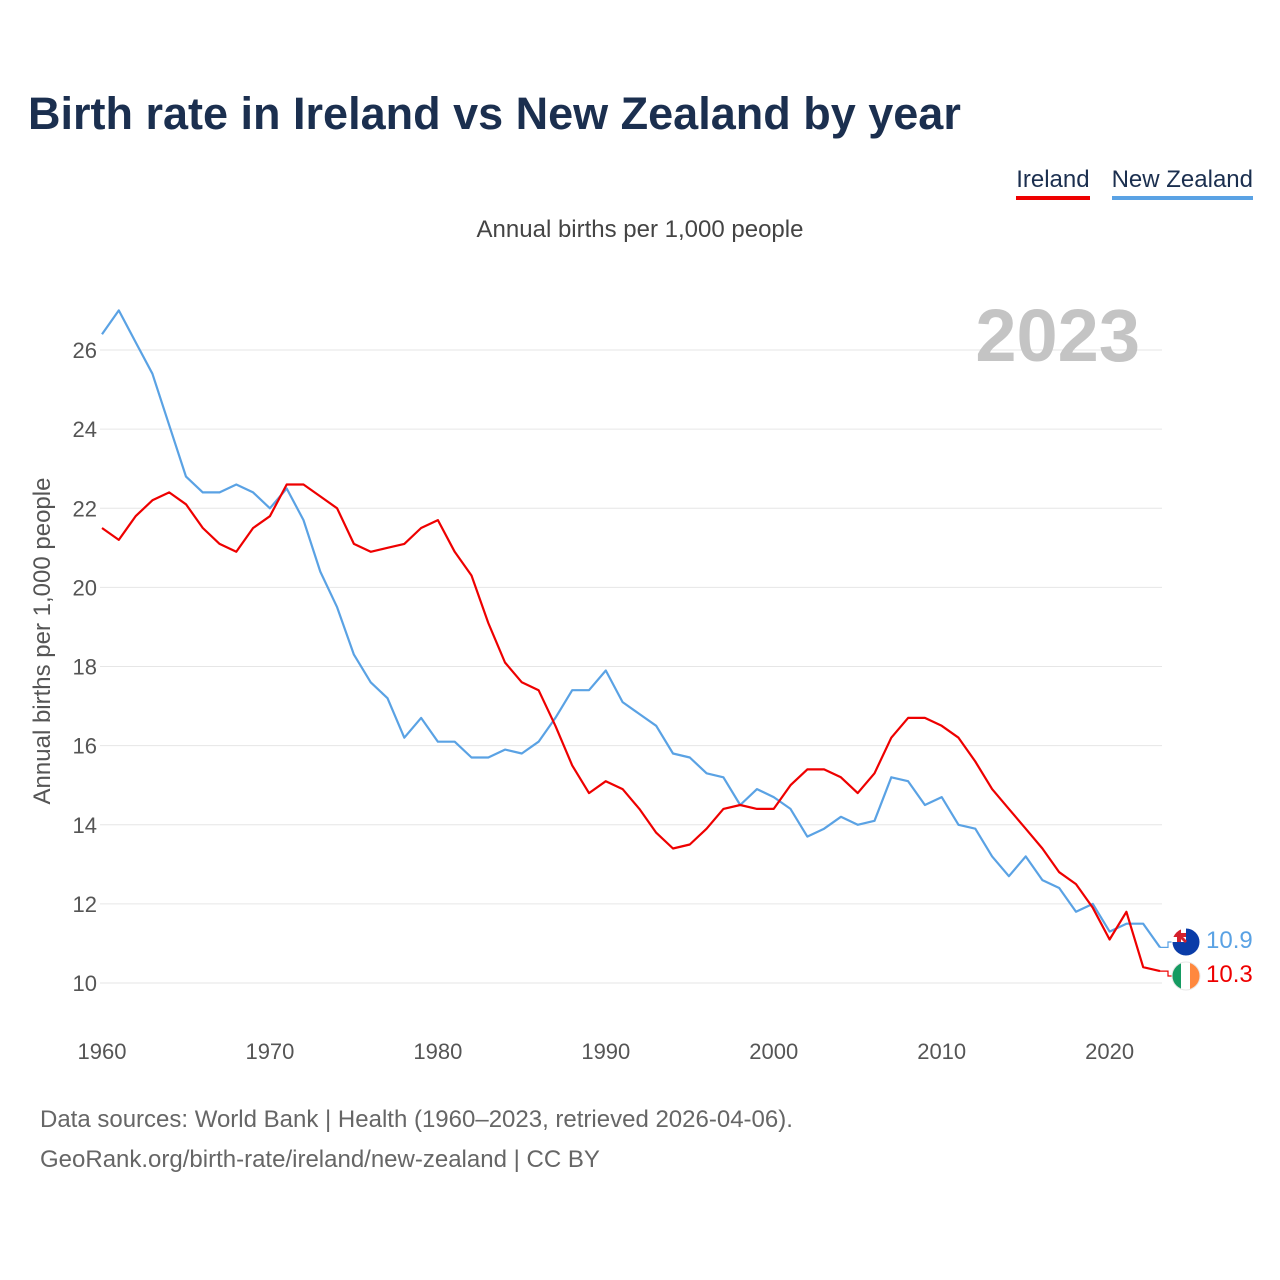 This screenshot has height=1280, width=1280. What do you see at coordinates (85, 904) in the screenshot?
I see `y-tick-label: 12` at bounding box center [85, 904].